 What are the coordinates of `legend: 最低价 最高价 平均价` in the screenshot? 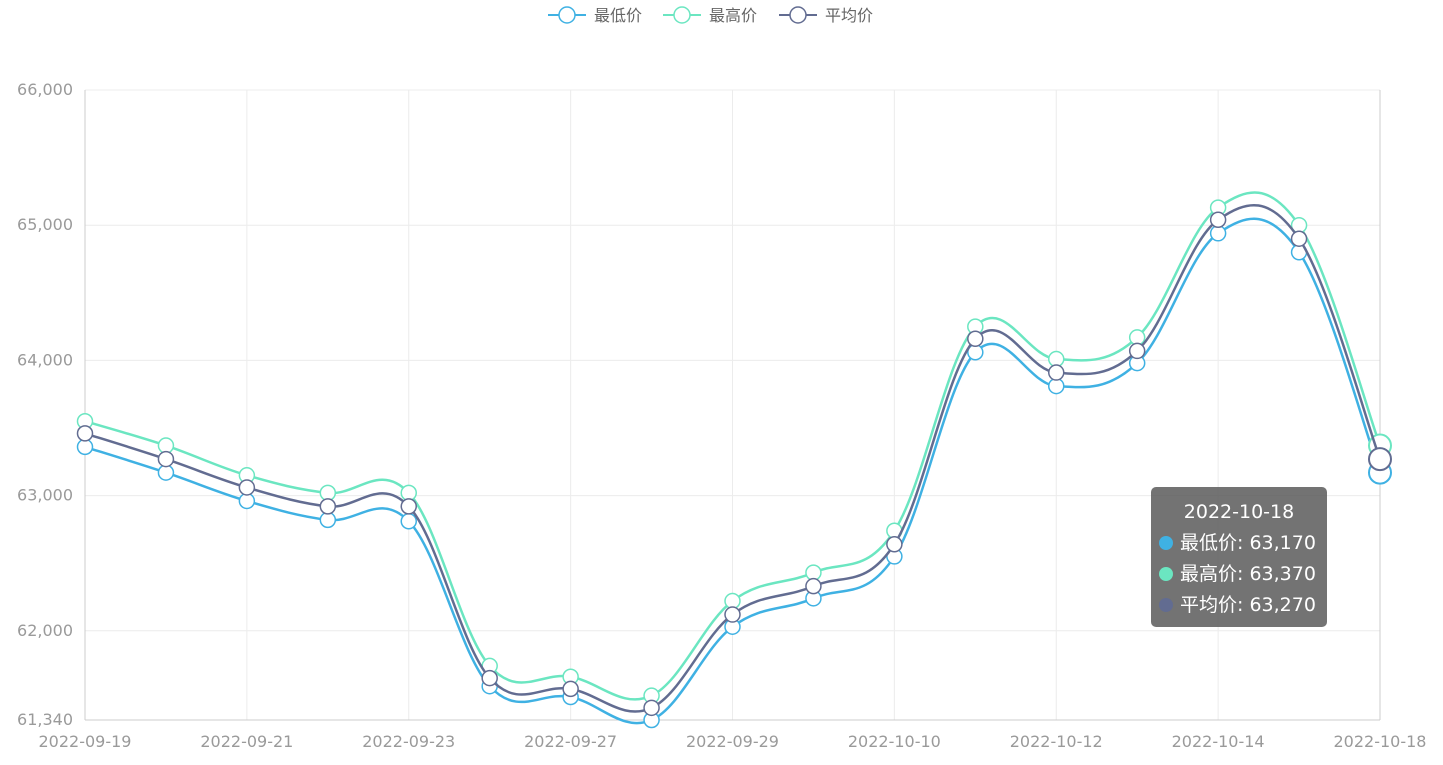 It's located at (710, 15).